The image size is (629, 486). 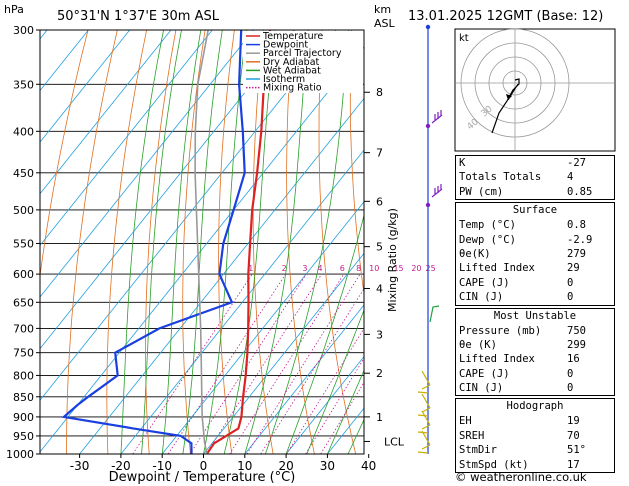 What do you see at coordinates (23, 328) in the screenshot?
I see `pressure-tick-label: 700` at bounding box center [23, 328].